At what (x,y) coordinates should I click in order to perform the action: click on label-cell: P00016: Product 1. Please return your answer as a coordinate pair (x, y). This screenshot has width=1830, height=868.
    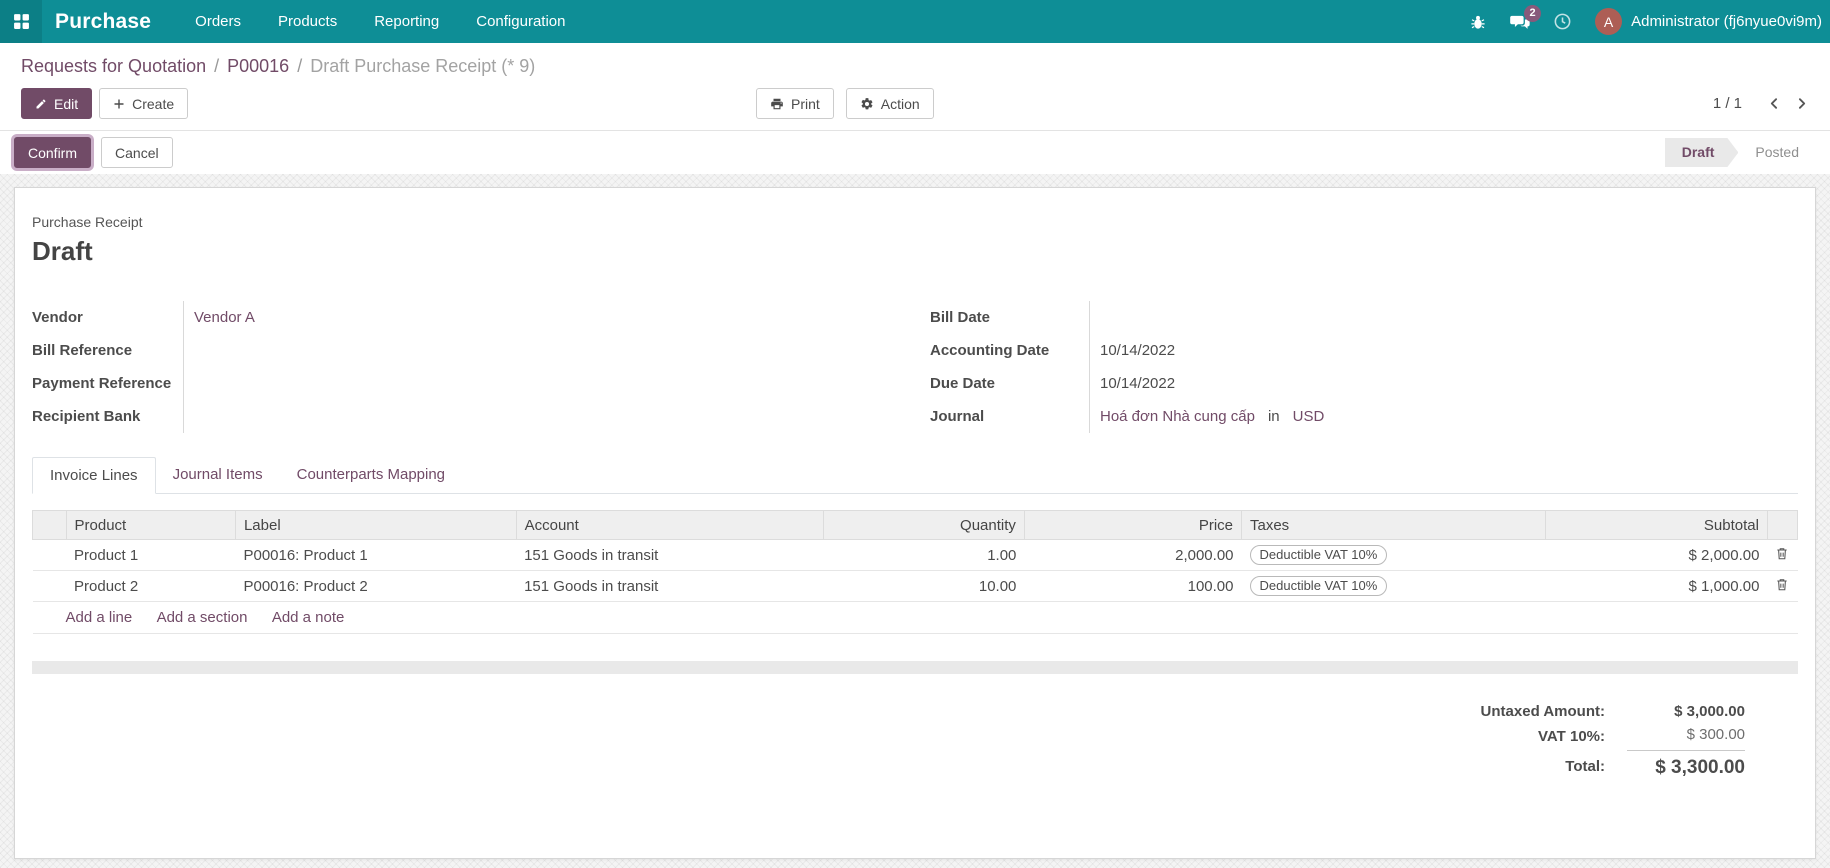
    Looking at the image, I should click on (376, 555).